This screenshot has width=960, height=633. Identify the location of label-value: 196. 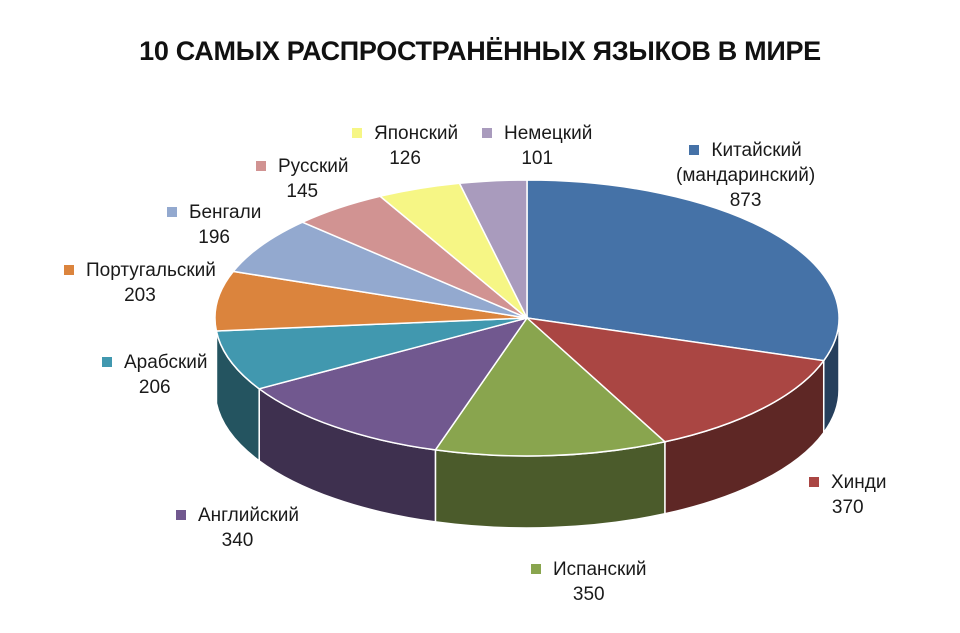
(214, 237).